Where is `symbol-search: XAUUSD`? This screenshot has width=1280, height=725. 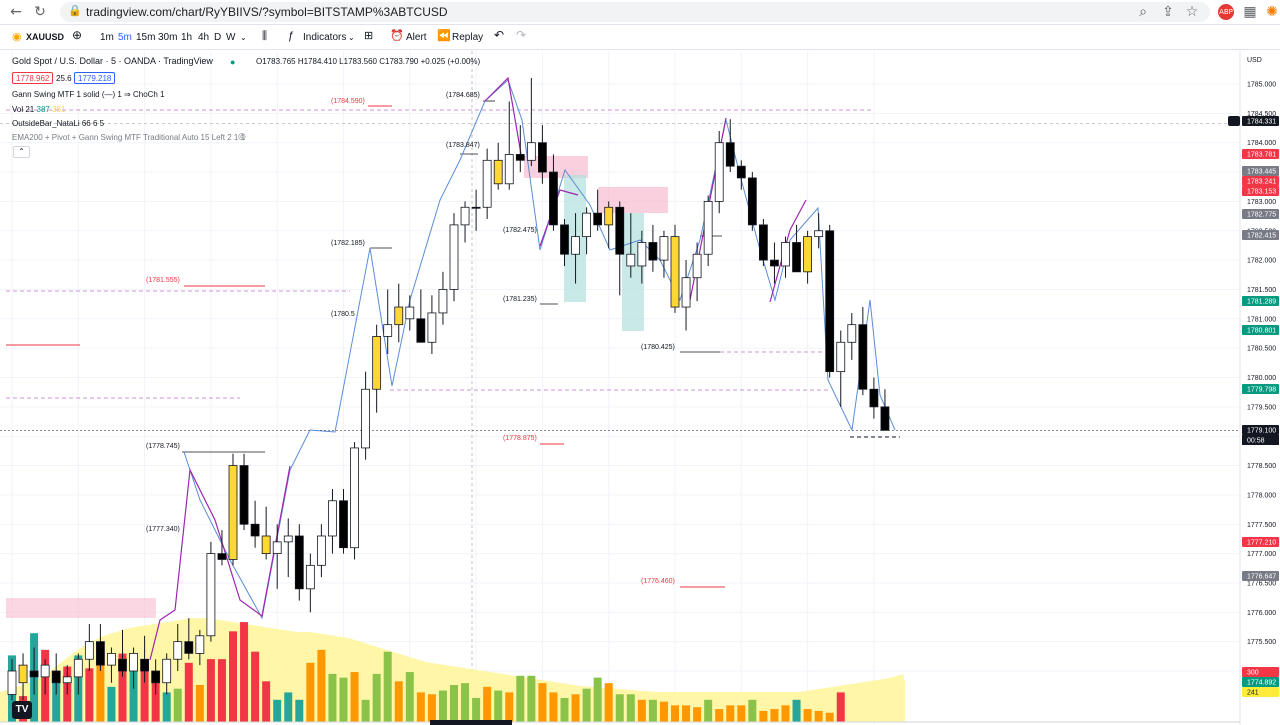 symbol-search: XAUUSD is located at coordinates (45, 37).